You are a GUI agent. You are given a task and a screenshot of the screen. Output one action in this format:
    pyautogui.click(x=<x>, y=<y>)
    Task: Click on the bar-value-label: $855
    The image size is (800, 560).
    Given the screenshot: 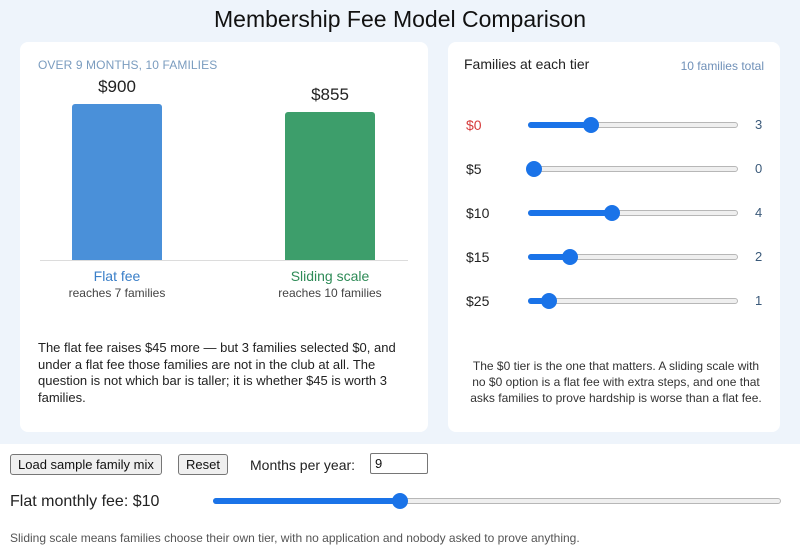 What is the action you would take?
    pyautogui.click(x=330, y=94)
    